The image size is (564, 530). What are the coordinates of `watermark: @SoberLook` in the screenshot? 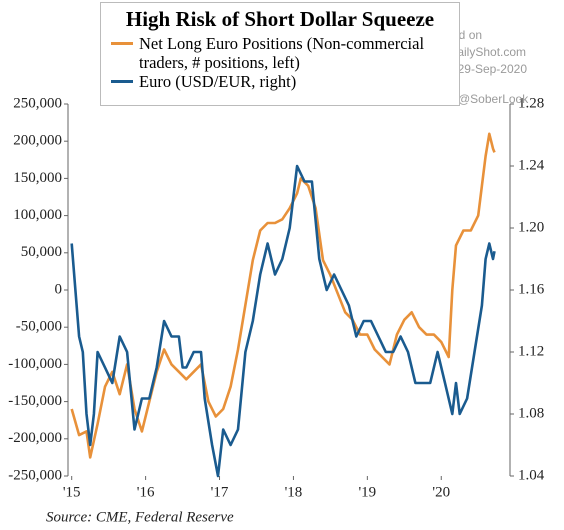 It's located at (493, 99).